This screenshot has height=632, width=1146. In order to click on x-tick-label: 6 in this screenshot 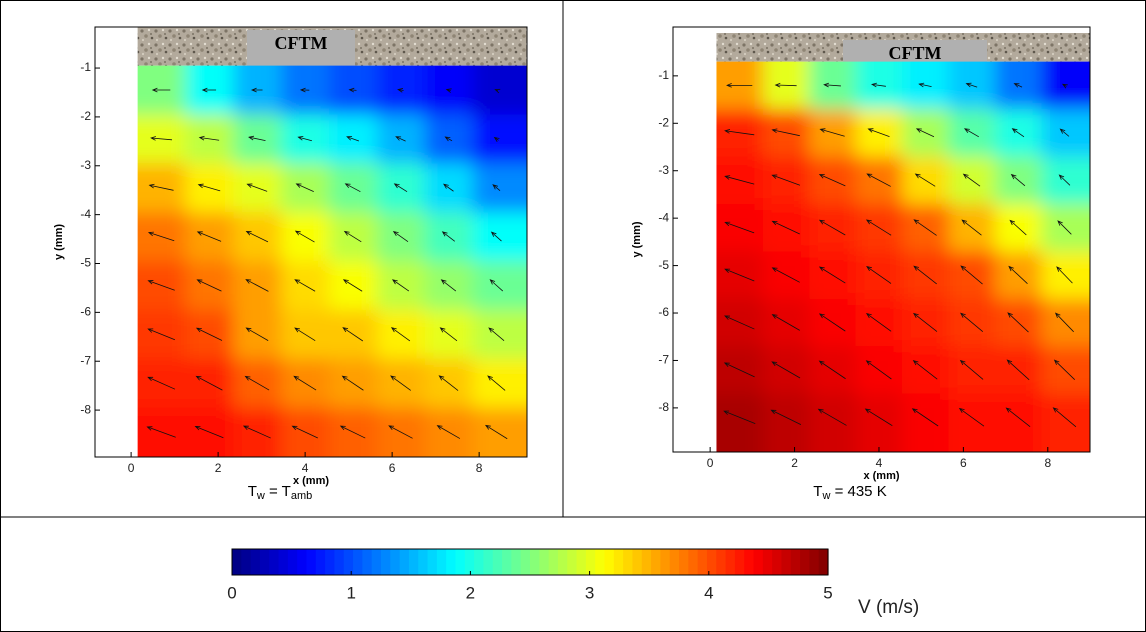, I will do `click(392, 468)`.